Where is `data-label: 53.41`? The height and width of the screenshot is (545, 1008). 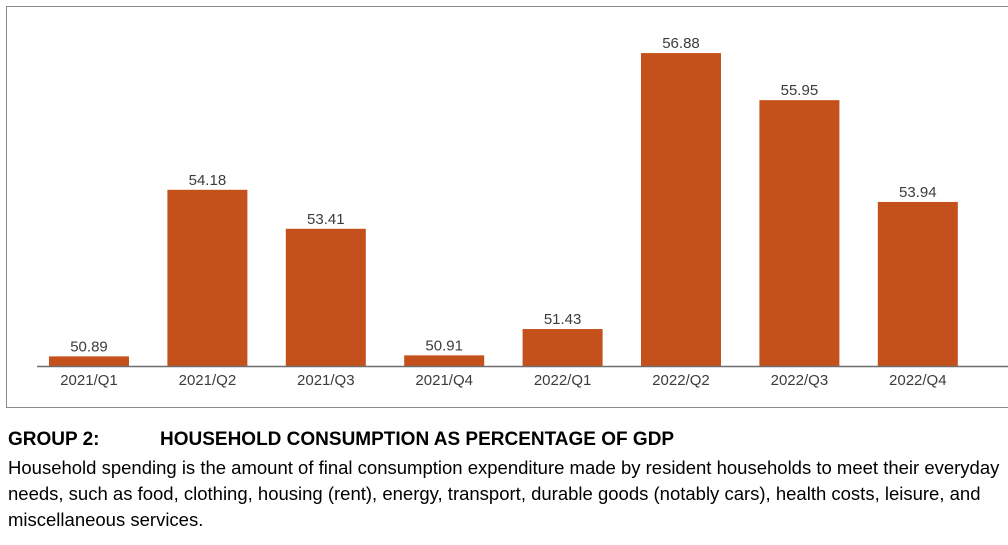 data-label: 53.41 is located at coordinates (326, 219).